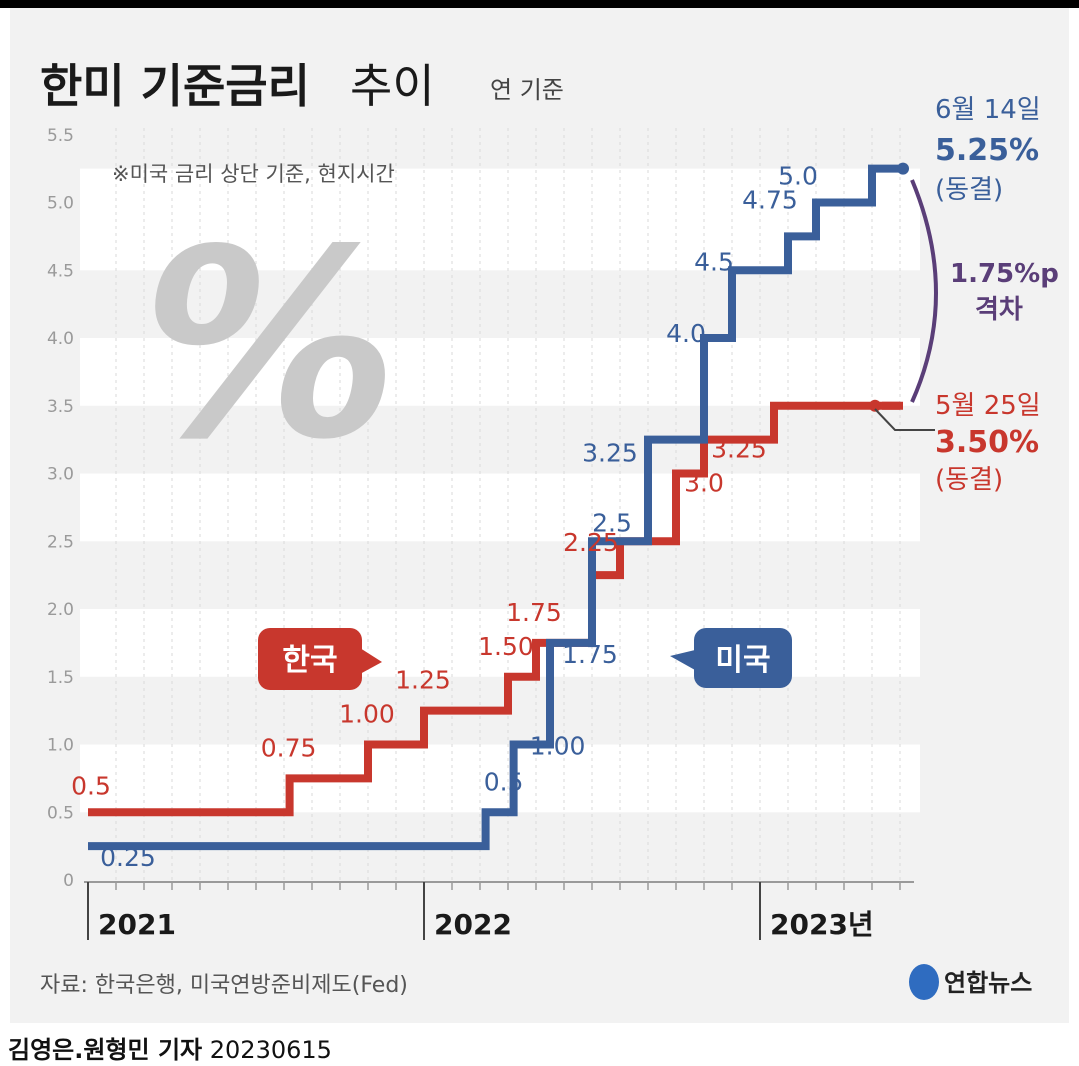 This screenshot has width=1079, height=1066. What do you see at coordinates (591, 542) in the screenshot?
I see `data-label: 2.25` at bounding box center [591, 542].